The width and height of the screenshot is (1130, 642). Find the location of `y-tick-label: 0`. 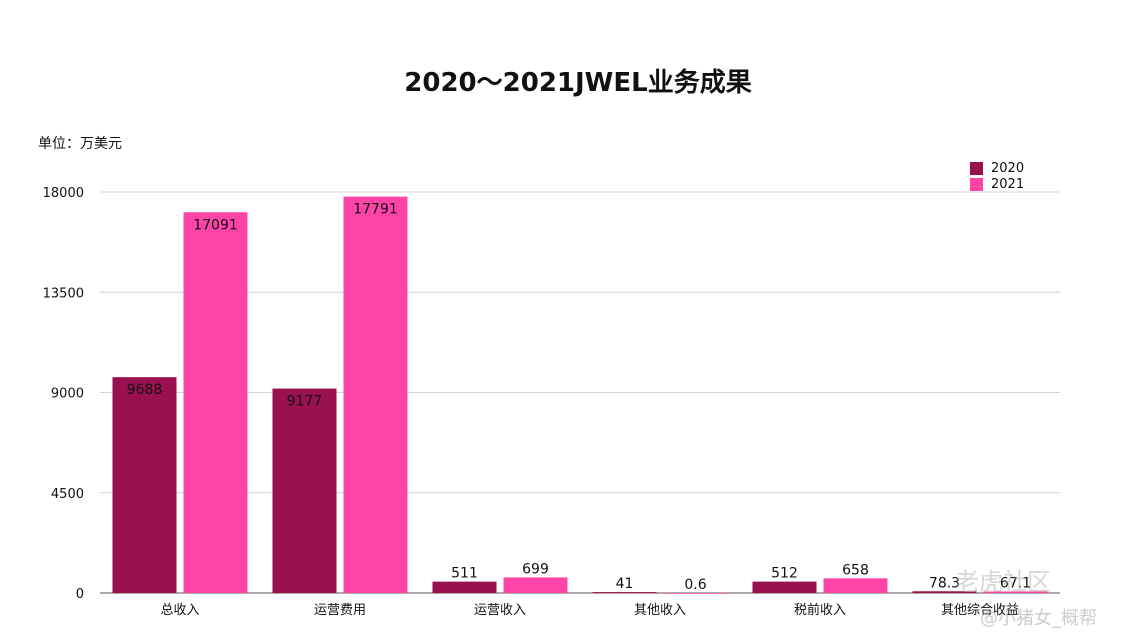

y-tick-label: 0 is located at coordinates (80, 594).